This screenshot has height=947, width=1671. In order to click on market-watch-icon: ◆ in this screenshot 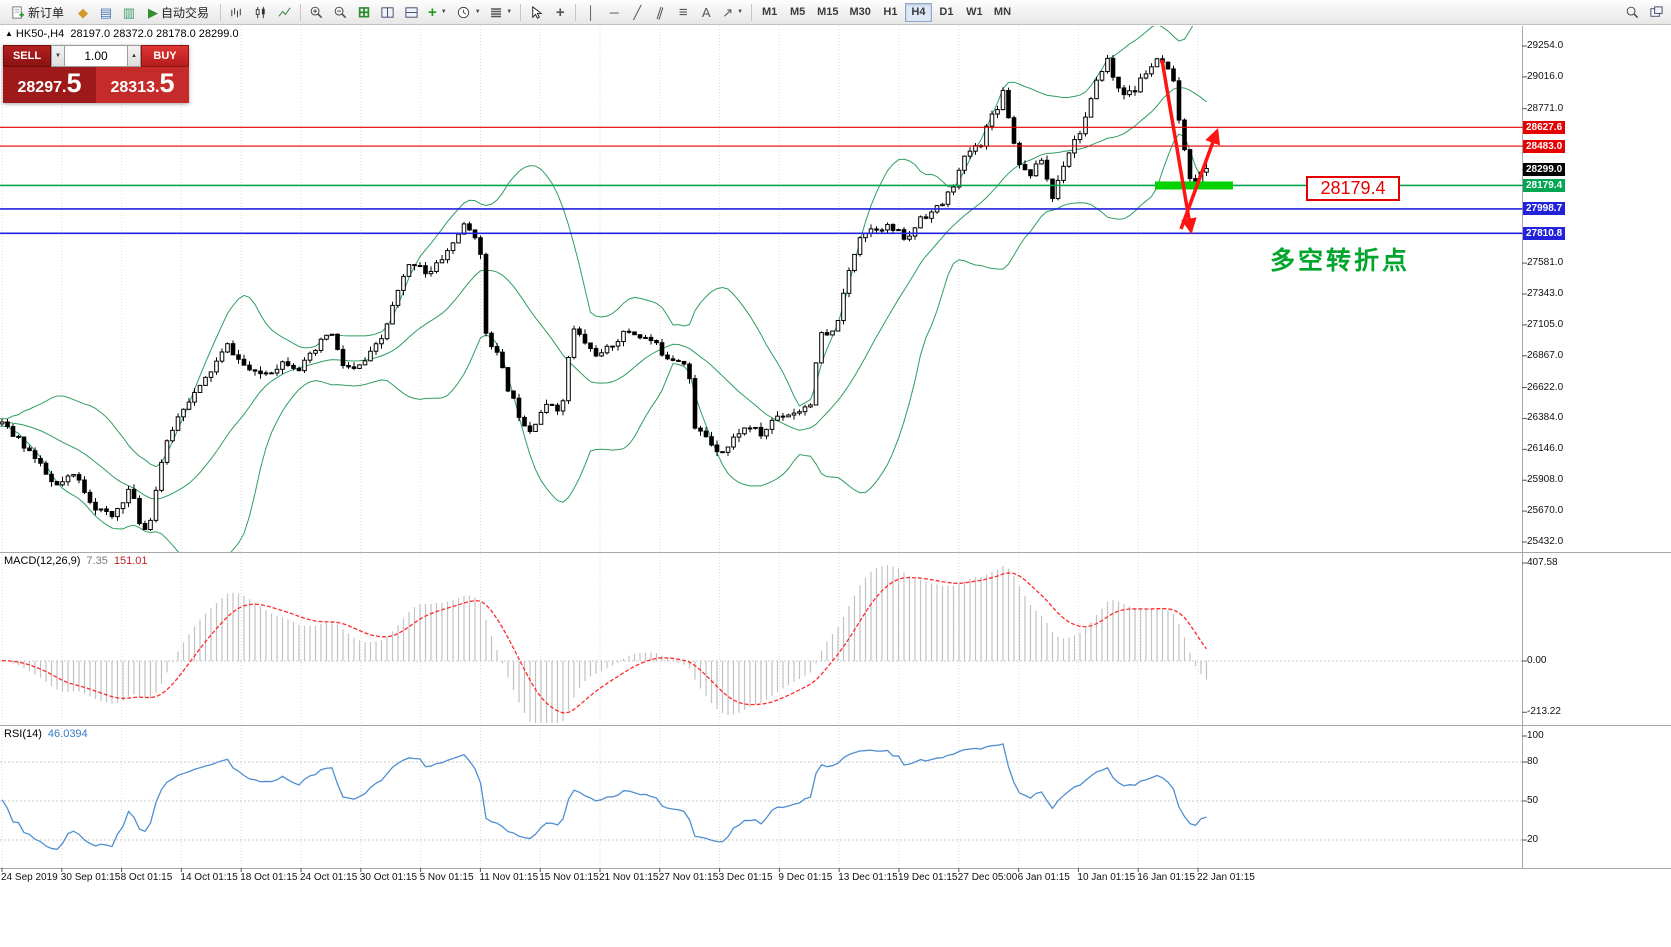, I will do `click(83, 12)`.